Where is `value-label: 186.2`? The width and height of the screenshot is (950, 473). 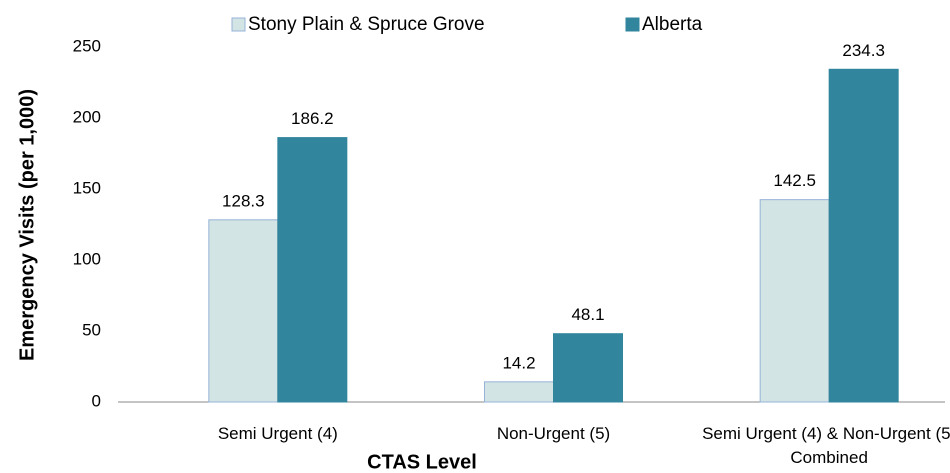 value-label: 186.2 is located at coordinates (312, 118).